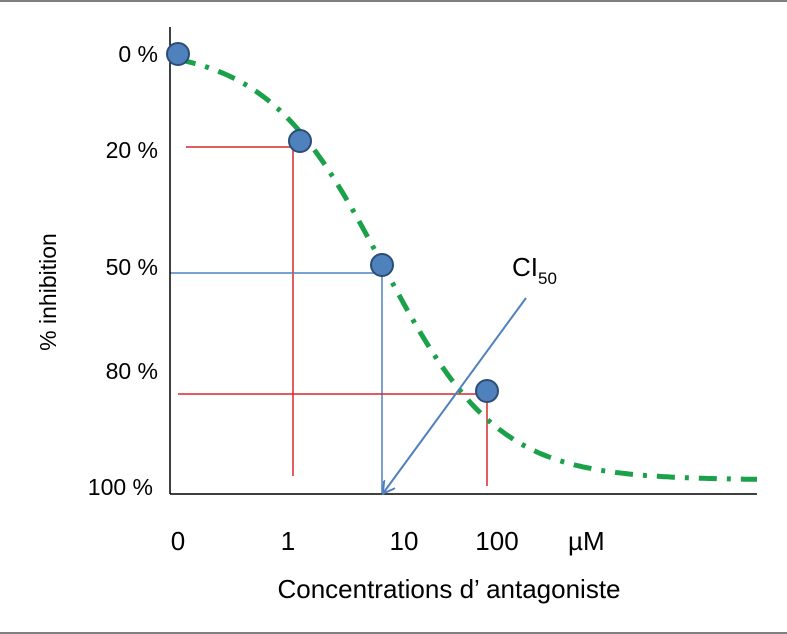 The height and width of the screenshot is (634, 787). What do you see at coordinates (586, 541) in the screenshot?
I see `x-unit-label: µM` at bounding box center [586, 541].